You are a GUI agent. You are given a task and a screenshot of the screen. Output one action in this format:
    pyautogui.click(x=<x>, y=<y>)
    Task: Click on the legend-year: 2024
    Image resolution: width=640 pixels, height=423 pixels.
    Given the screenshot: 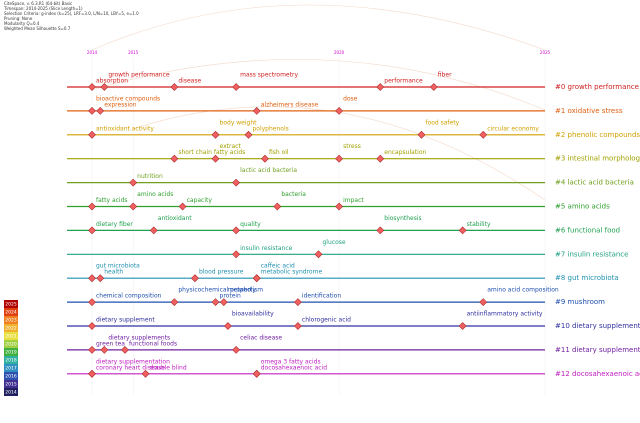 What is the action you would take?
    pyautogui.click(x=11, y=313)
    